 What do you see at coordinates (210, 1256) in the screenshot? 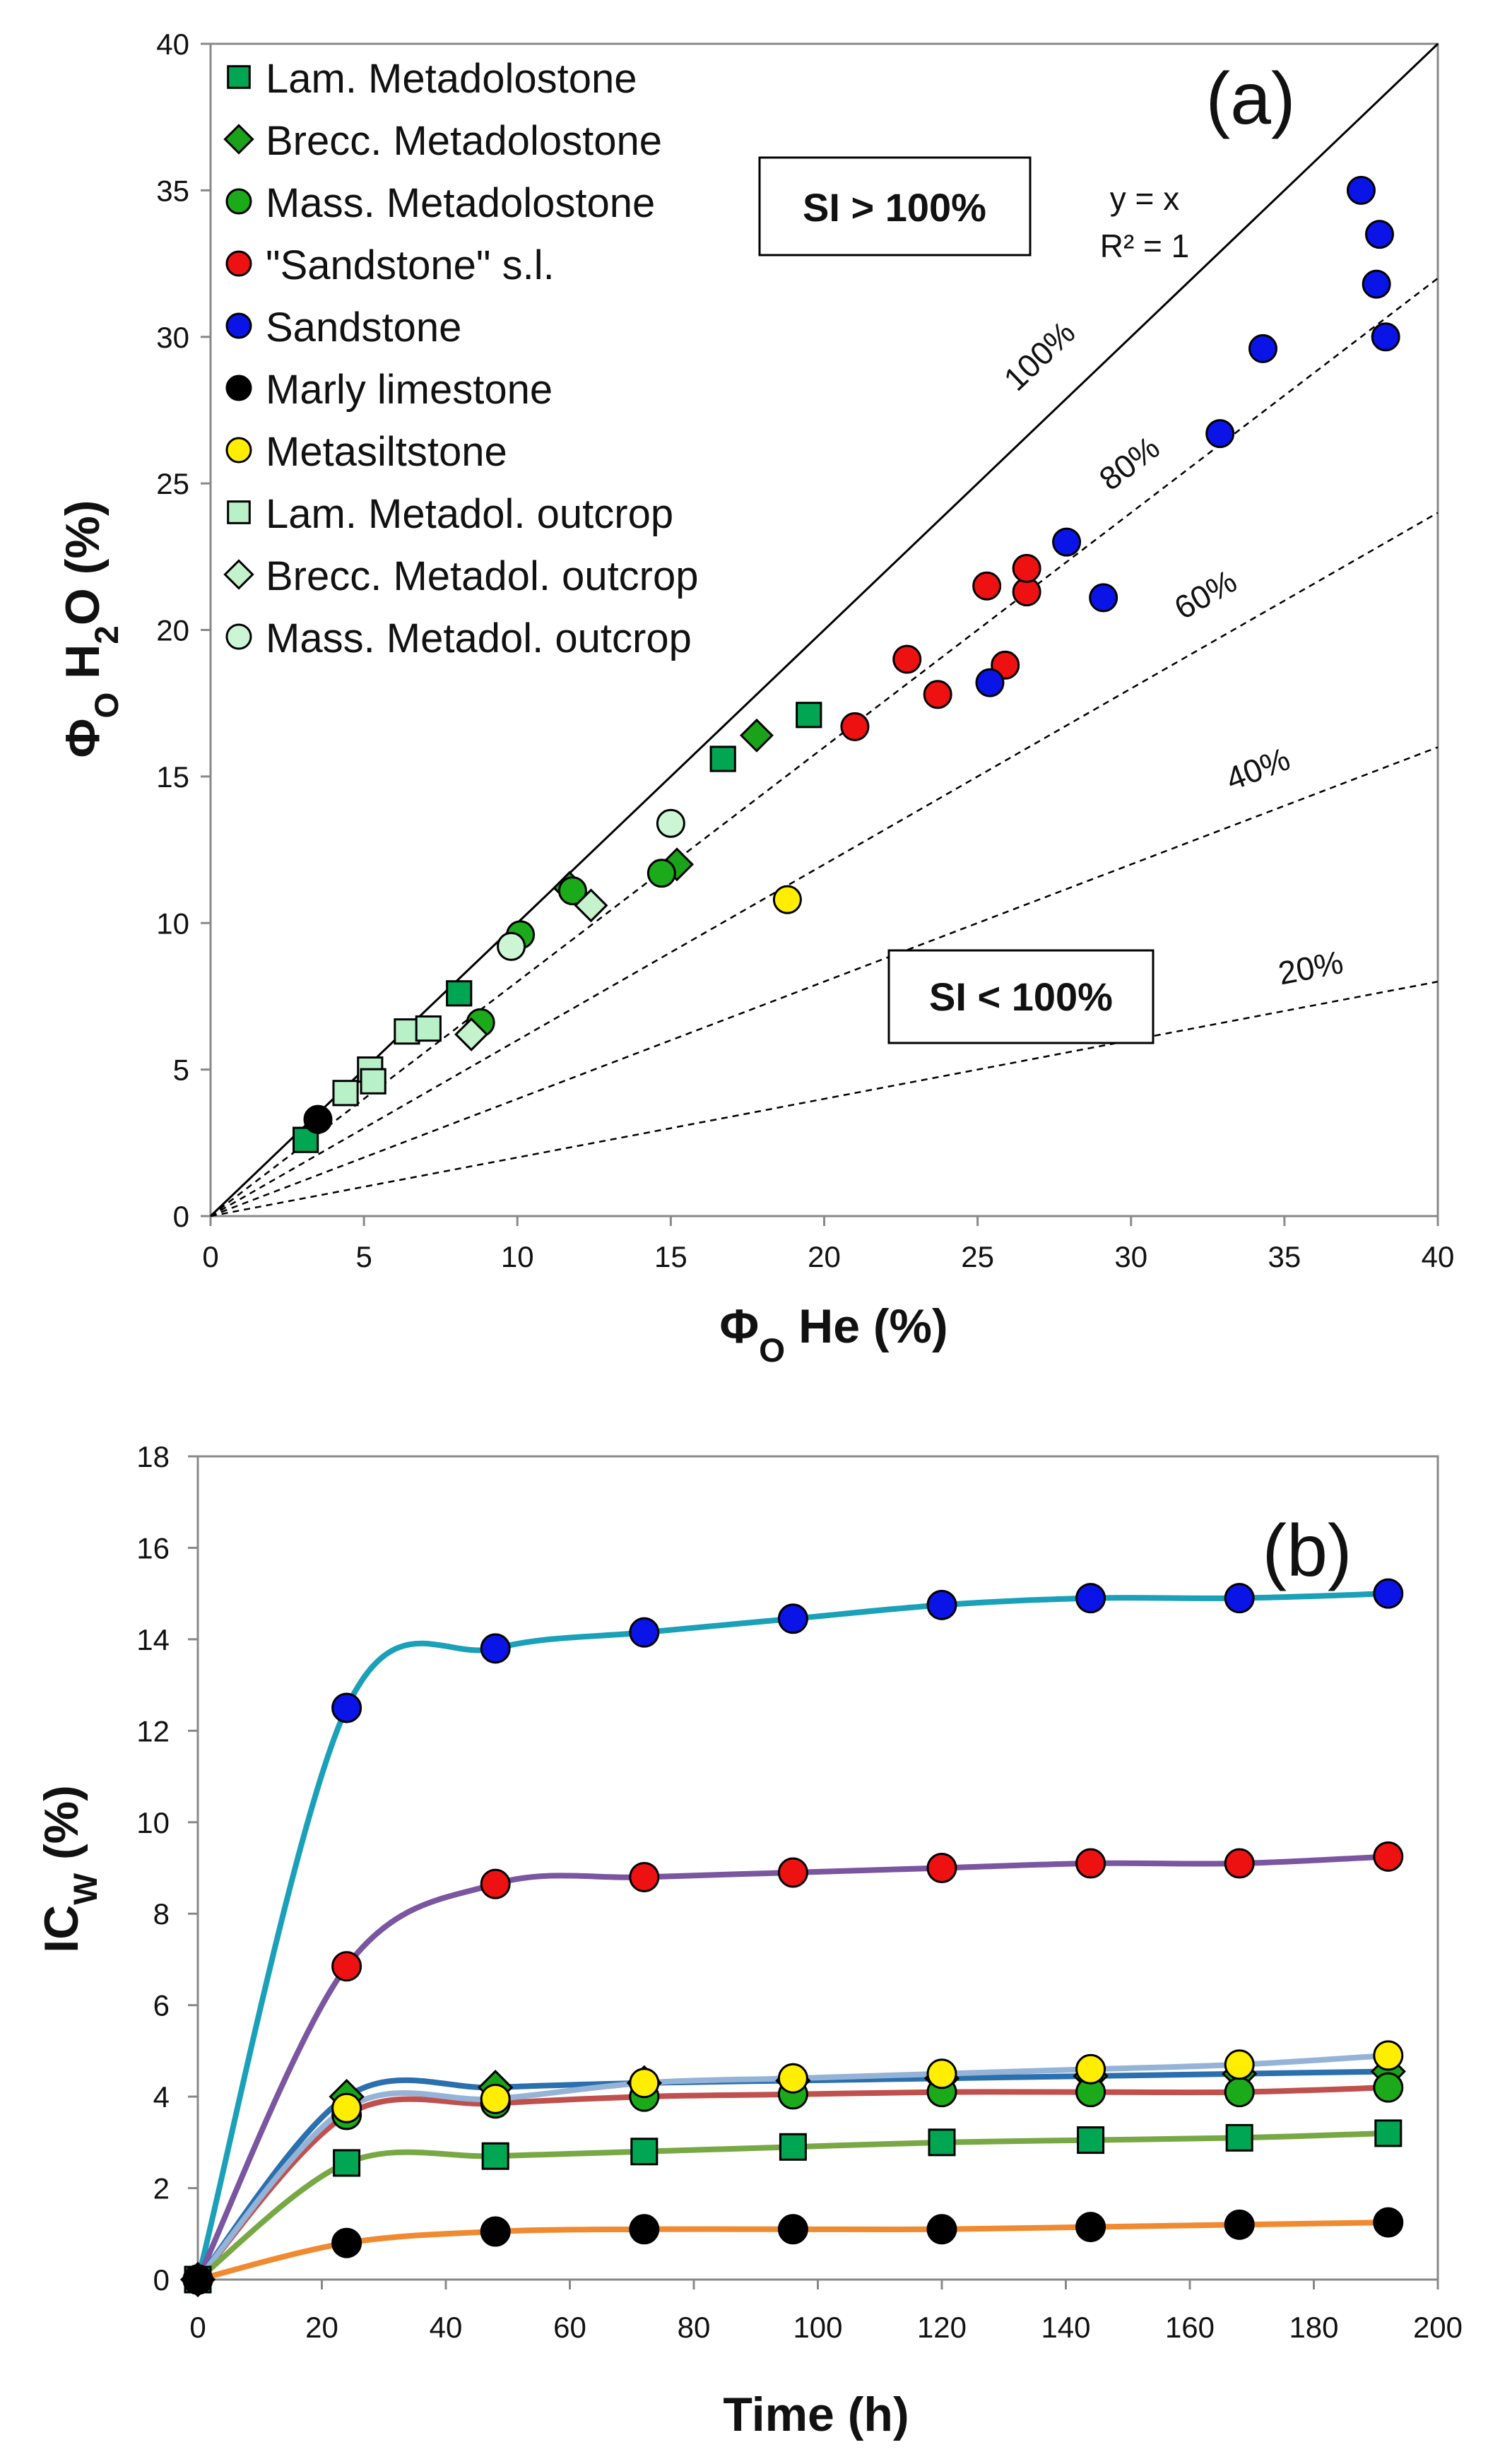
I see `x-tick-label: 0` at bounding box center [210, 1256].